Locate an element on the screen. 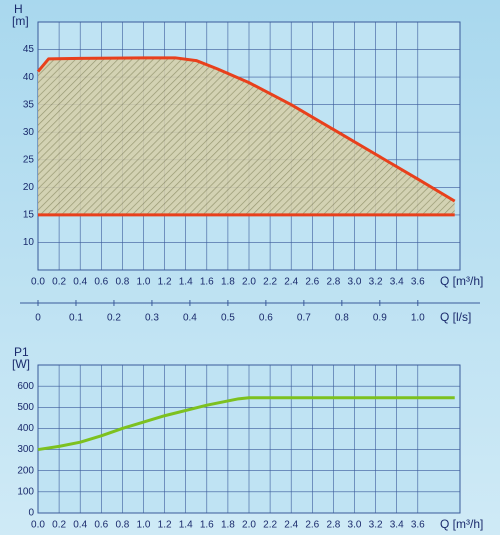  y-tick-label: 300 is located at coordinates (25, 449).